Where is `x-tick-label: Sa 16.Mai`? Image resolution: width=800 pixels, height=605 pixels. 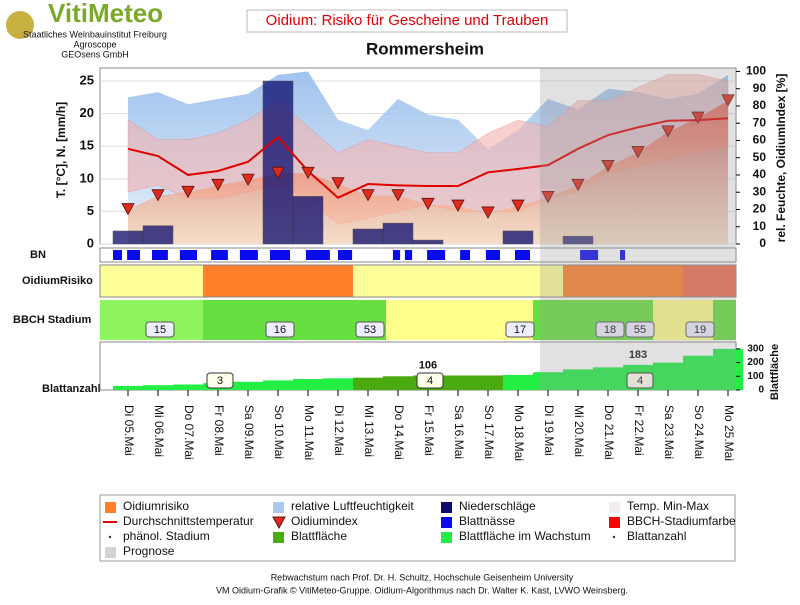 x-tick-label: Sa 16.Mai is located at coordinates (459, 432).